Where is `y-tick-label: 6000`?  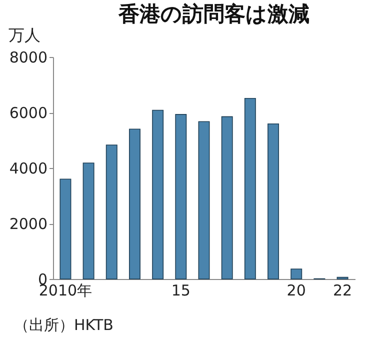
y-tick-label: 6000 is located at coordinates (28, 113).